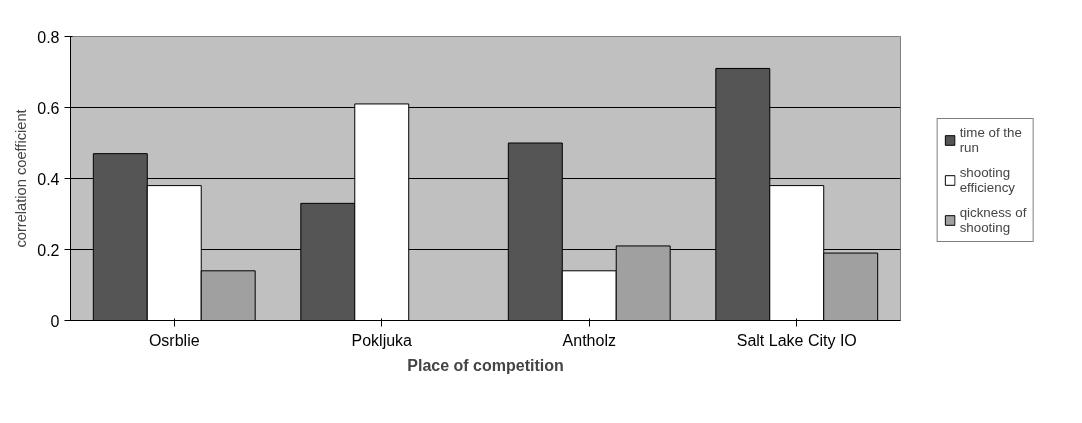 Image resolution: width=1082 pixels, height=423 pixels. What do you see at coordinates (796, 340) in the screenshot?
I see `x-tick-label: Salt Lake City IO` at bounding box center [796, 340].